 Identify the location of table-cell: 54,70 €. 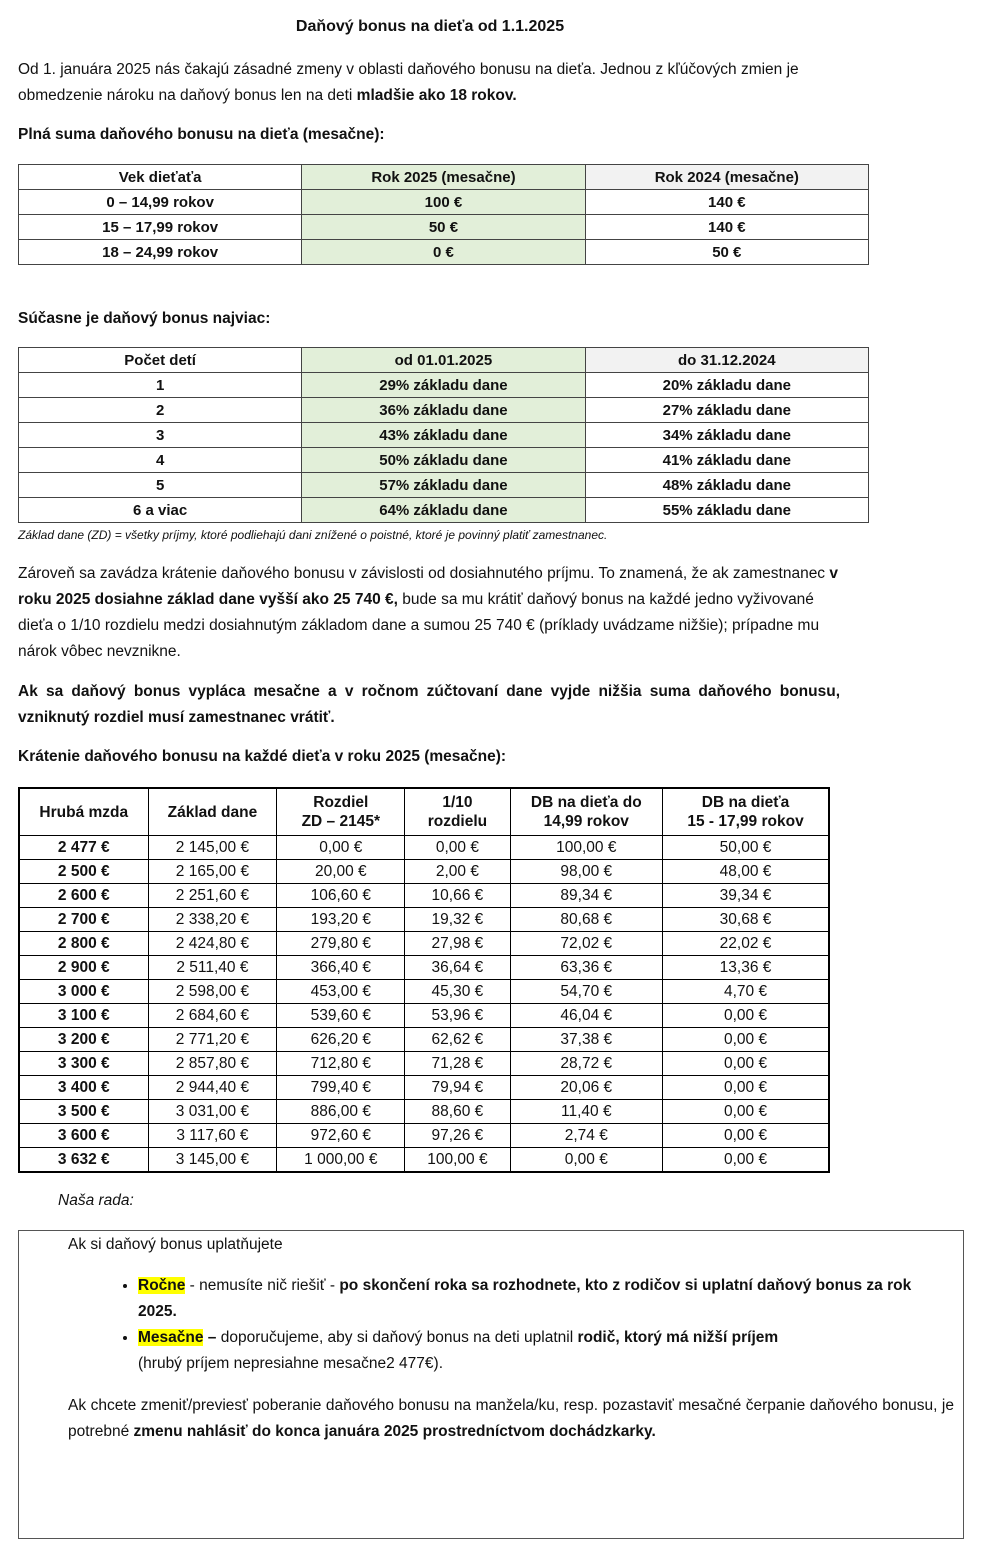
(586, 991).